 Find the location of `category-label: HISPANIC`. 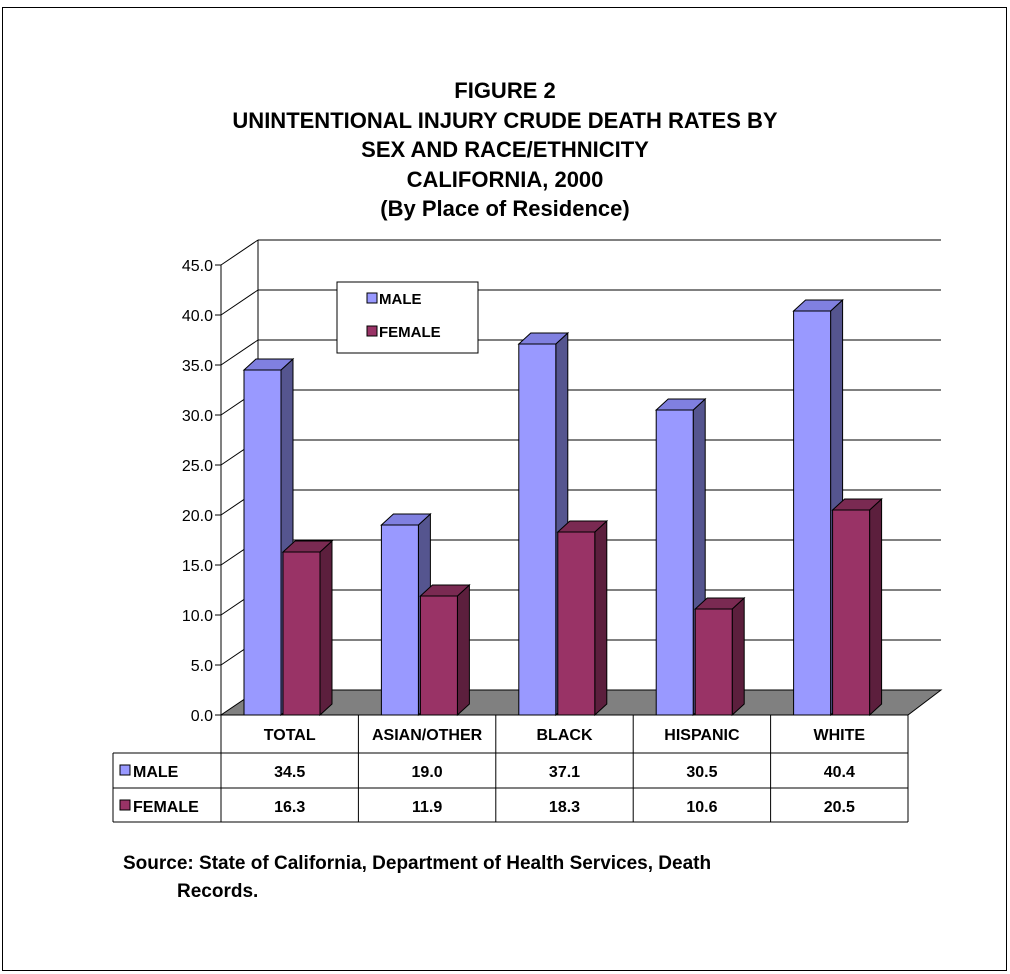

category-label: HISPANIC is located at coordinates (702, 735).